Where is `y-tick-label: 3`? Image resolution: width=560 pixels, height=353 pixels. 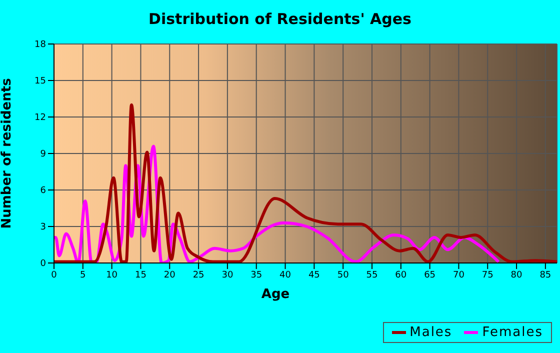
y-tick-label: 3 is located at coordinates (43, 227).